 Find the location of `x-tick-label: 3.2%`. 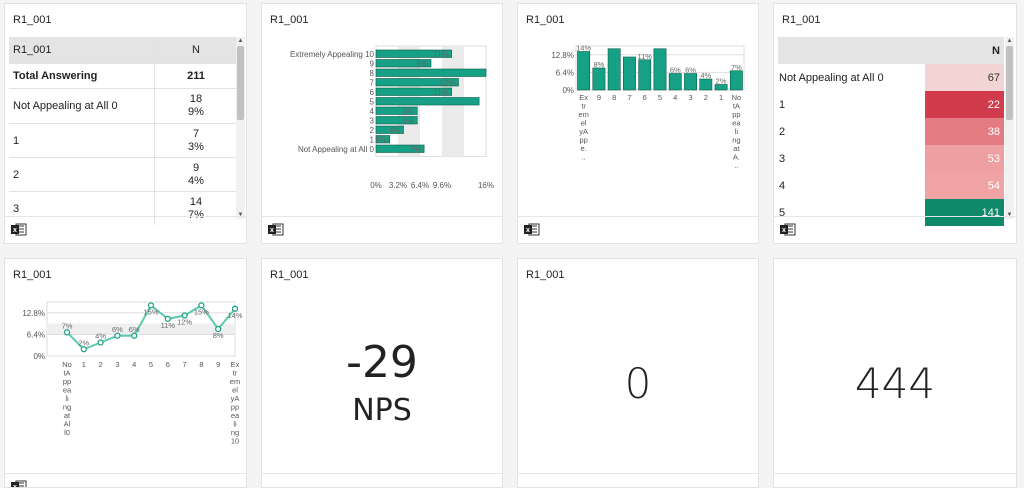

x-tick-label: 3.2% is located at coordinates (398, 185).